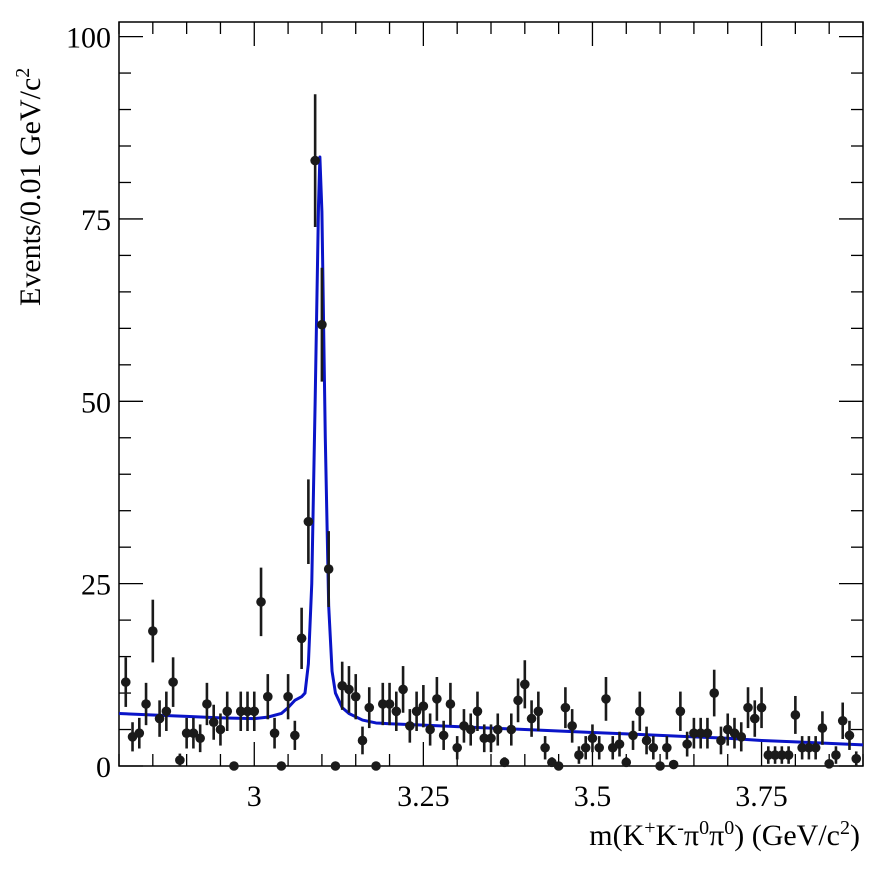  What do you see at coordinates (423, 796) in the screenshot?
I see `x-tick-label: 3.25` at bounding box center [423, 796].